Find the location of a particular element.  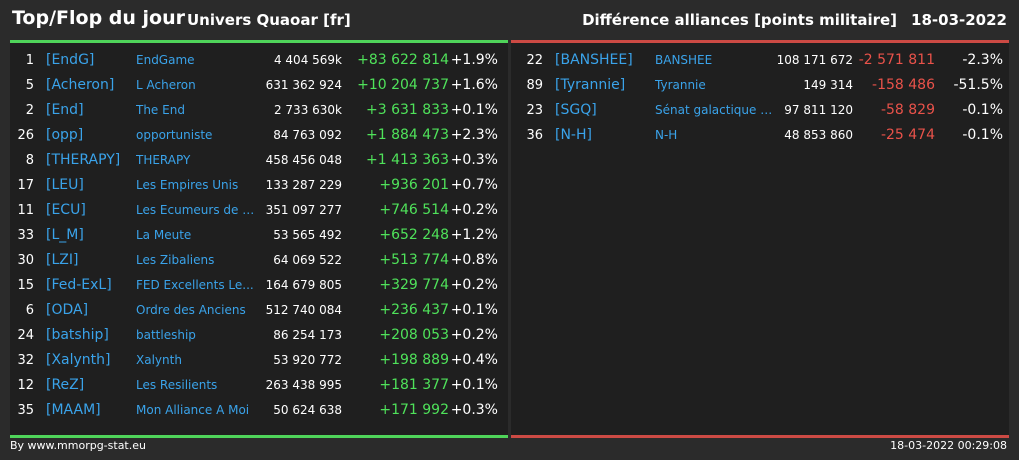

page-title: Top/Flop du jour is located at coordinates (98, 18).